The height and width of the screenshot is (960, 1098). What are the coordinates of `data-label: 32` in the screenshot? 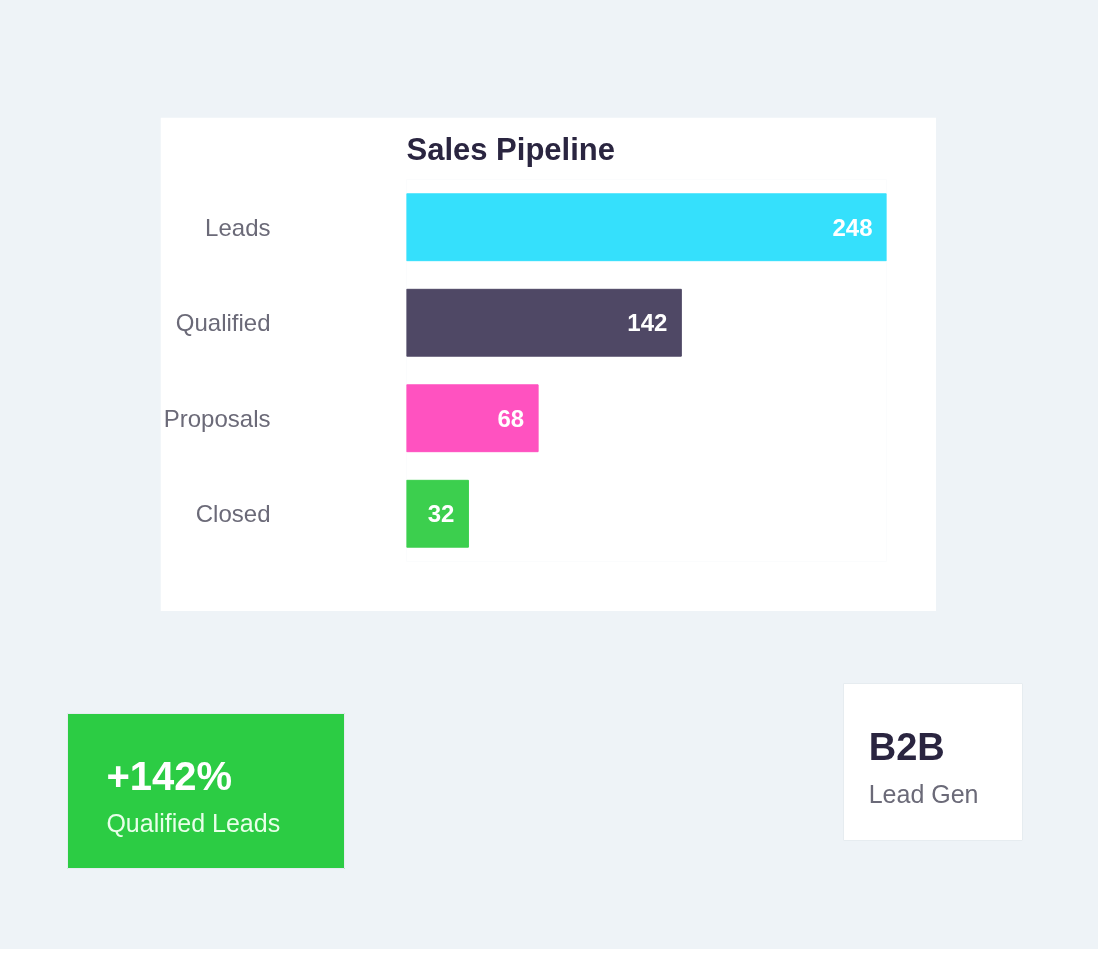 It's located at (441, 514).